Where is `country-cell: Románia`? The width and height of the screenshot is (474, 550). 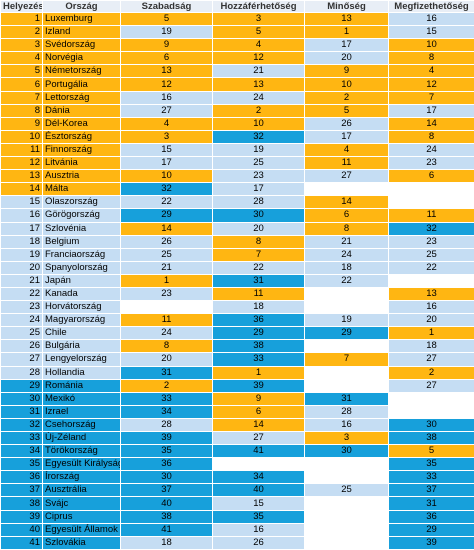
country-cell: Románia is located at coordinates (82, 385).